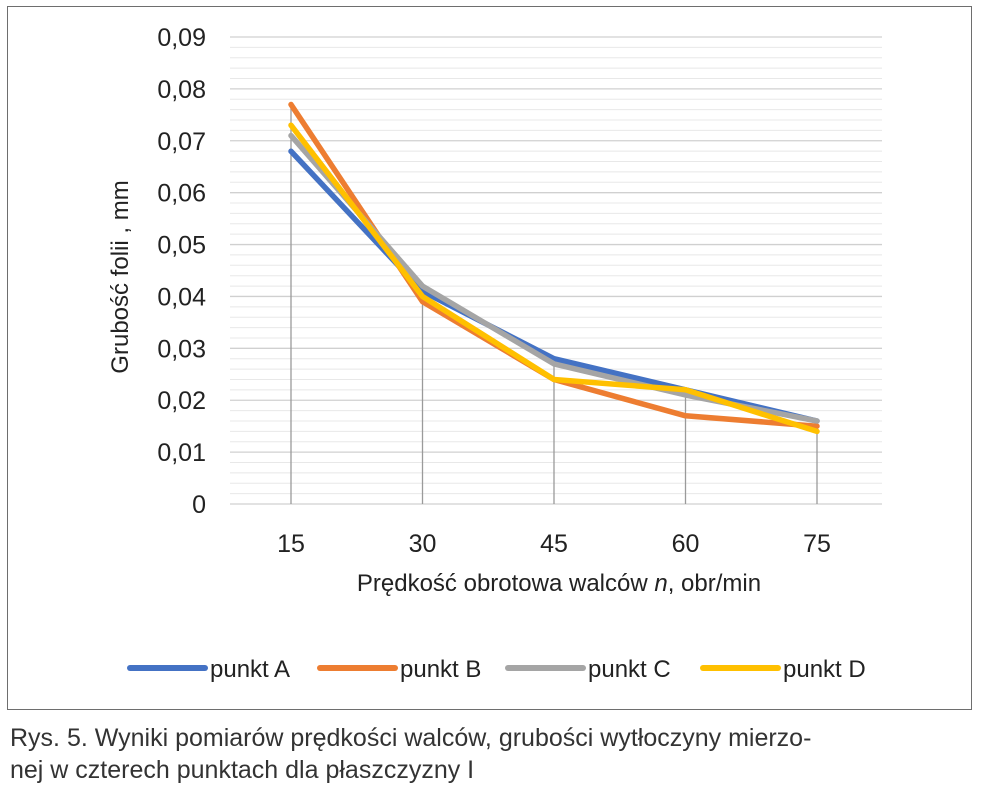 This screenshot has height=795, width=981. What do you see at coordinates (181, 194) in the screenshot?
I see `y-tick-label: 0,06` at bounding box center [181, 194].